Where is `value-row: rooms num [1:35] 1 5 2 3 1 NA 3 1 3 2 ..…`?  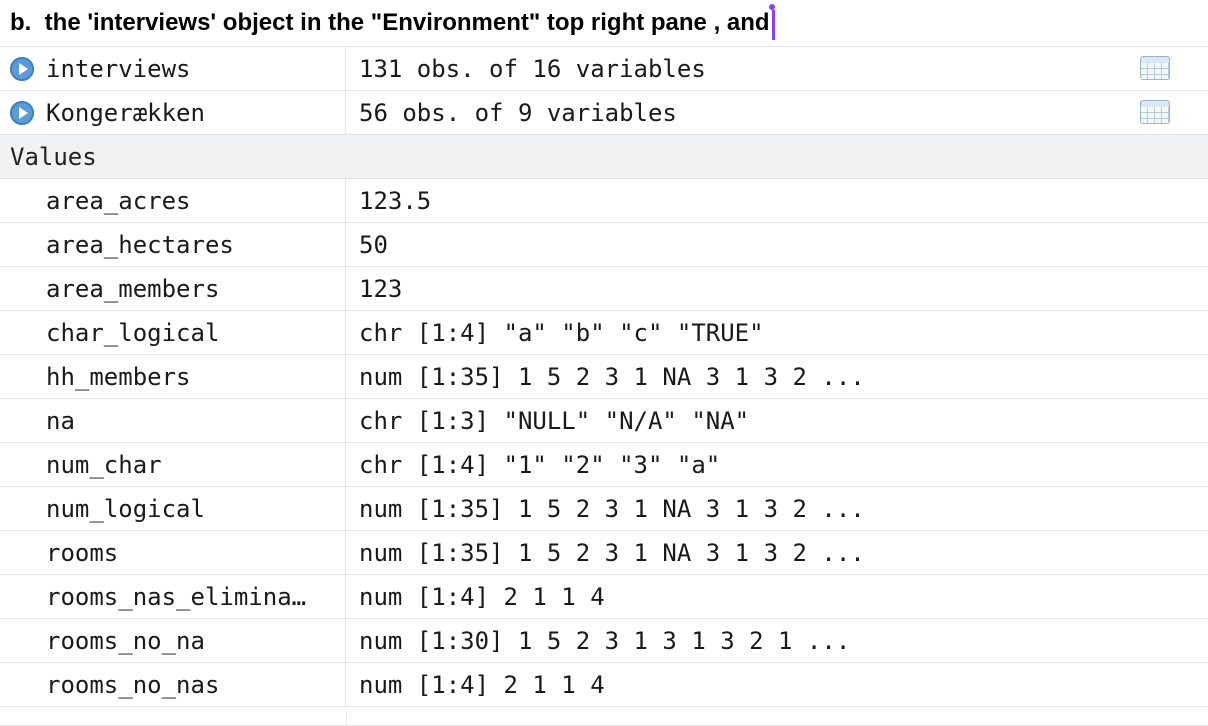 value-row: rooms num [1:35] 1 5 2 3 1 NA 3 1 3 2 ..… is located at coordinates (604, 553).